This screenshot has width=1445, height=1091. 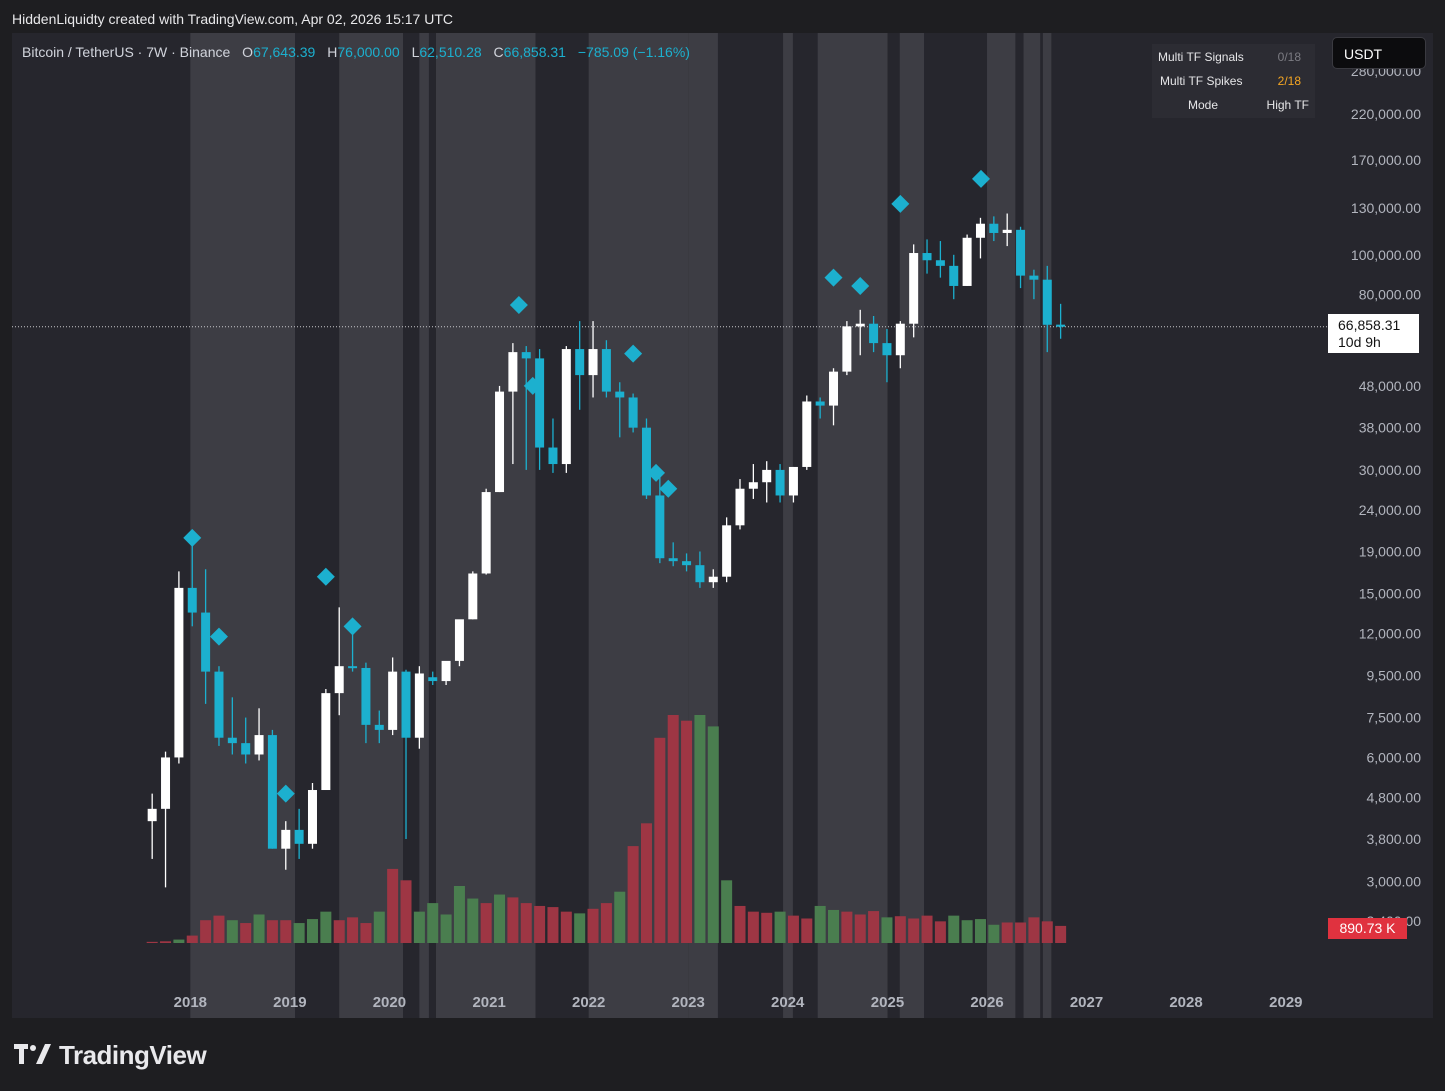 What do you see at coordinates (289, 1002) in the screenshot?
I see `x-tick-label: 2019` at bounding box center [289, 1002].